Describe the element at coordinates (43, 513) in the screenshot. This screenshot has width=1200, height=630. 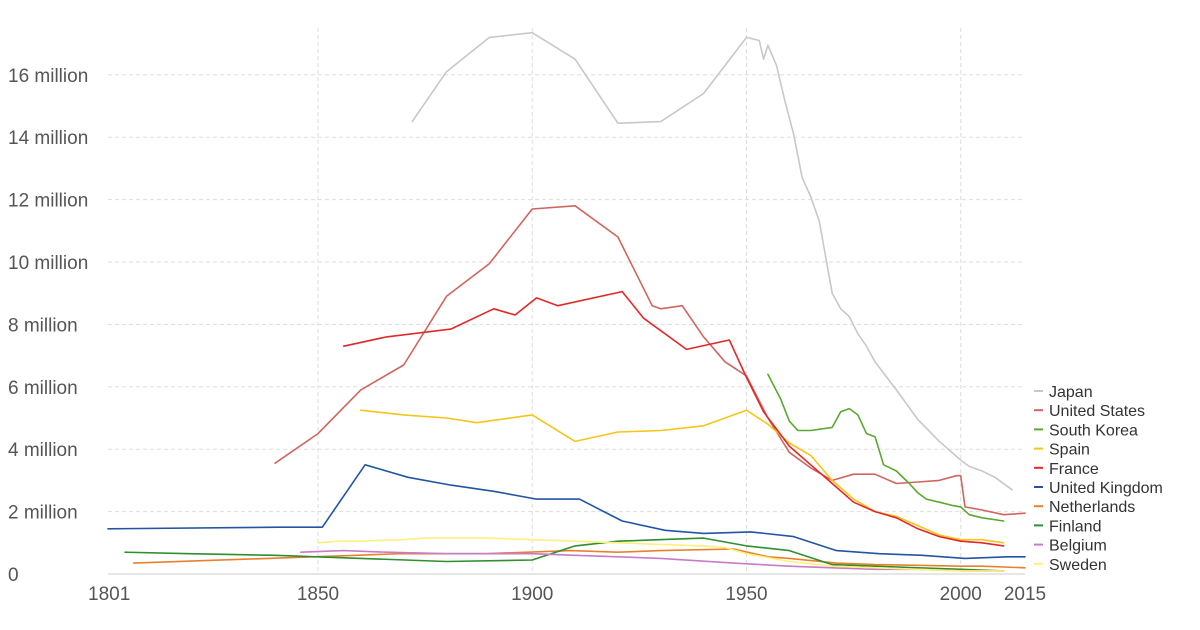
I see `y-tick-label: 2 million` at that location.